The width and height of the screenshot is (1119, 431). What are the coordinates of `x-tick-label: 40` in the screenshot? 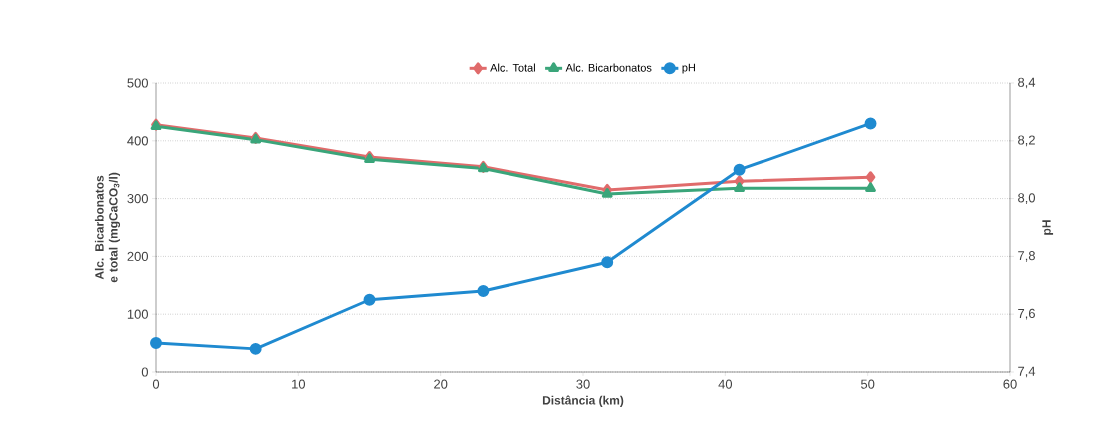 It's located at (725, 384).